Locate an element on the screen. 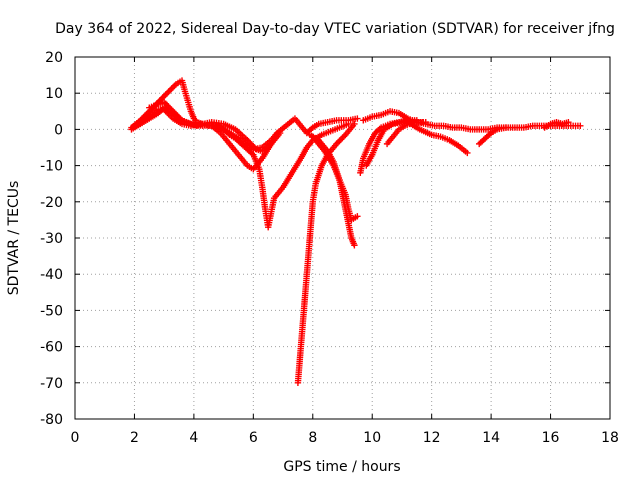  x-tick-label: 8 is located at coordinates (312, 438).